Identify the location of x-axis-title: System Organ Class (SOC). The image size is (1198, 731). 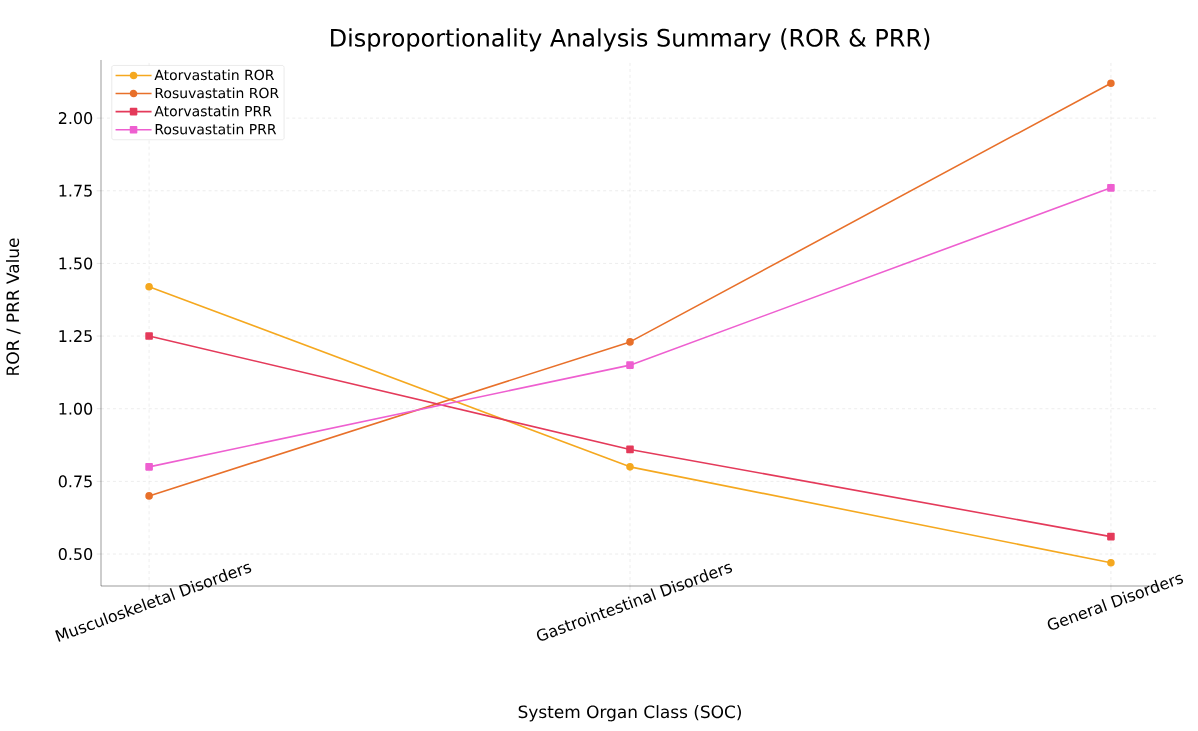
(629, 713).